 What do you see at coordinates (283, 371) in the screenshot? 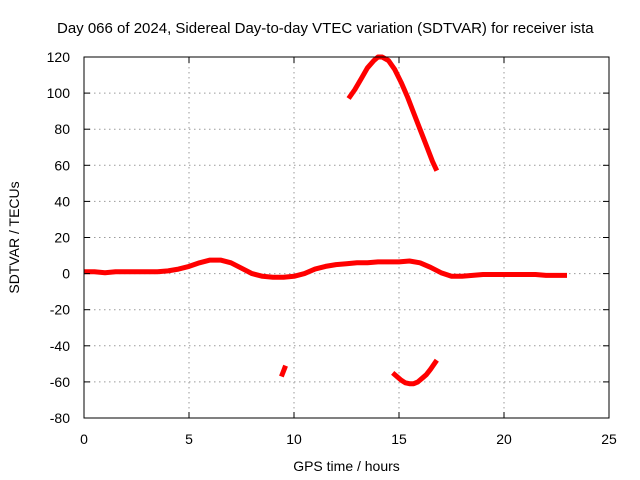
I see `series-line-short-segment` at bounding box center [283, 371].